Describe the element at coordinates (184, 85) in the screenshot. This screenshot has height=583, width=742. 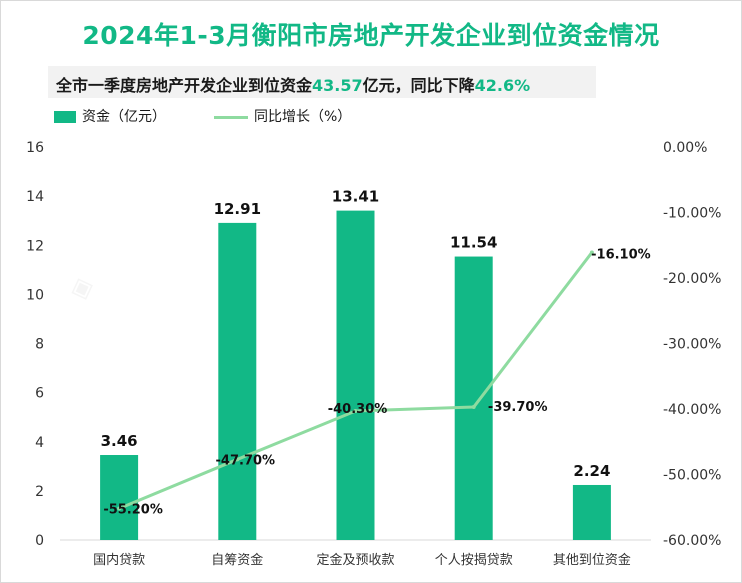
I see `subtitle-prefix: 全市一季度房地产开发企业到位资金` at that location.